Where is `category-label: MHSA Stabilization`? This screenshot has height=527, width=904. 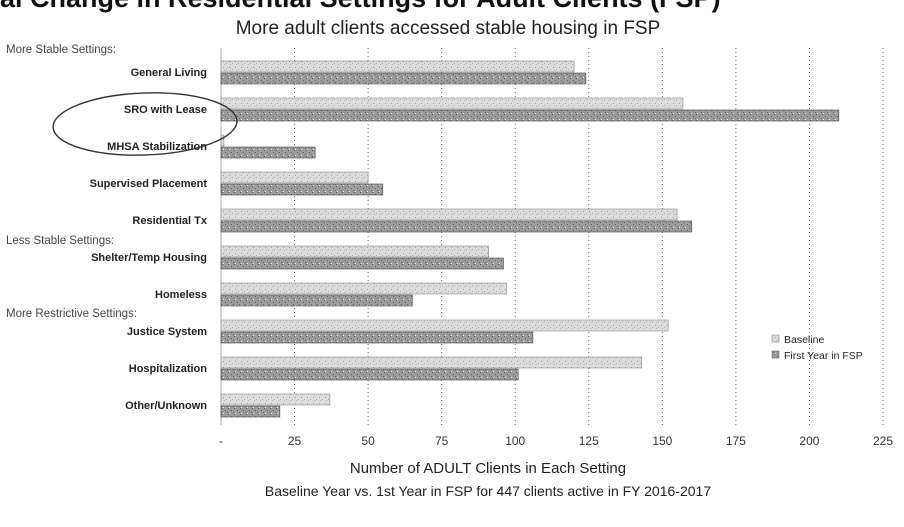 category-label: MHSA Stabilization is located at coordinates (157, 147).